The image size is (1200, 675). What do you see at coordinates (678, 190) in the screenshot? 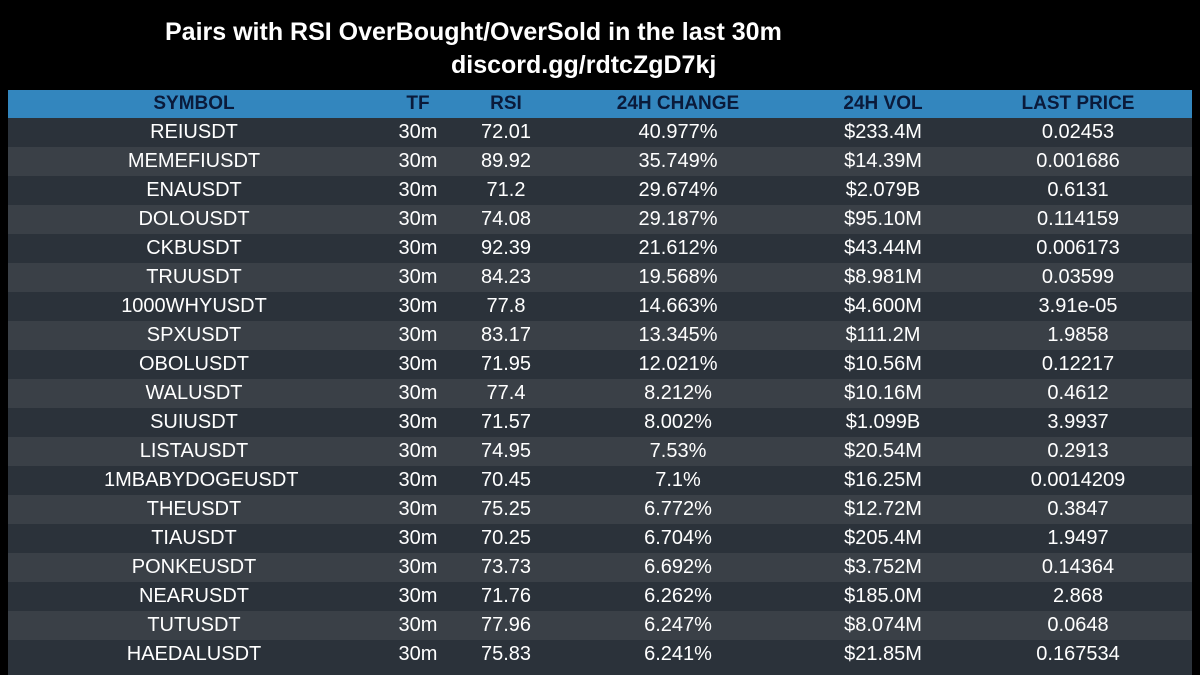
I see `change-cell: 29.674%` at bounding box center [678, 190].